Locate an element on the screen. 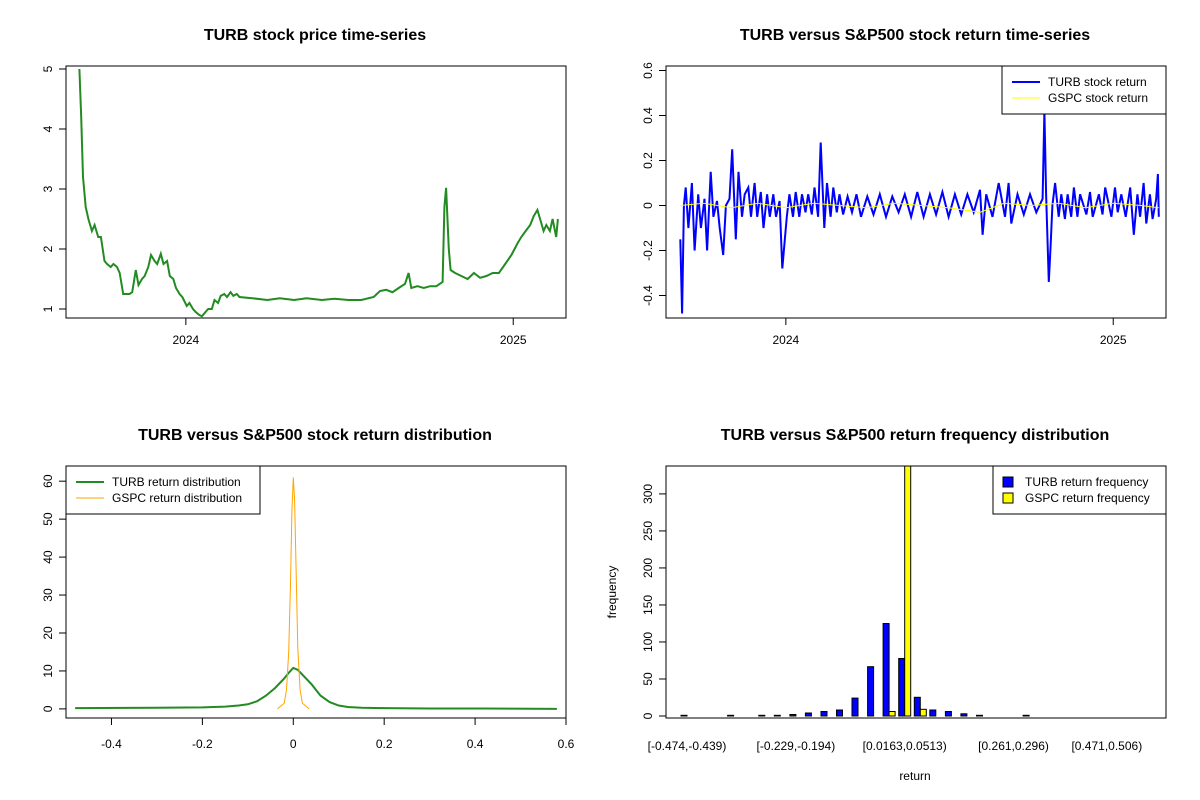 This screenshot has height=800, width=1200. y-tick-label: 10 is located at coordinates (48, 671).